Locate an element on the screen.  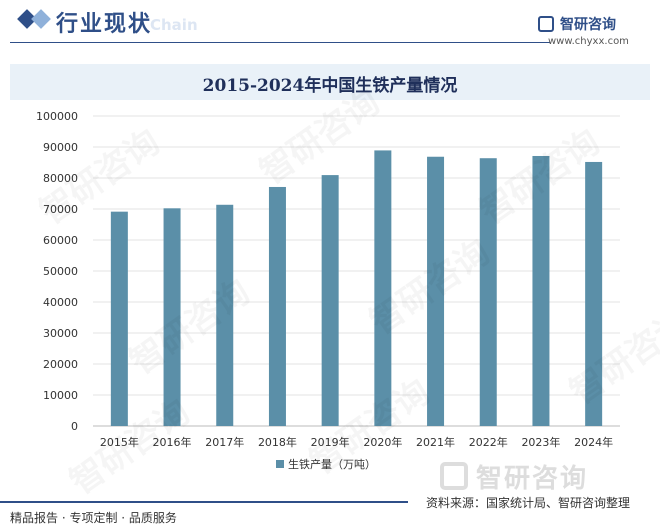
x-tick-label: 2019年 is located at coordinates (330, 442).